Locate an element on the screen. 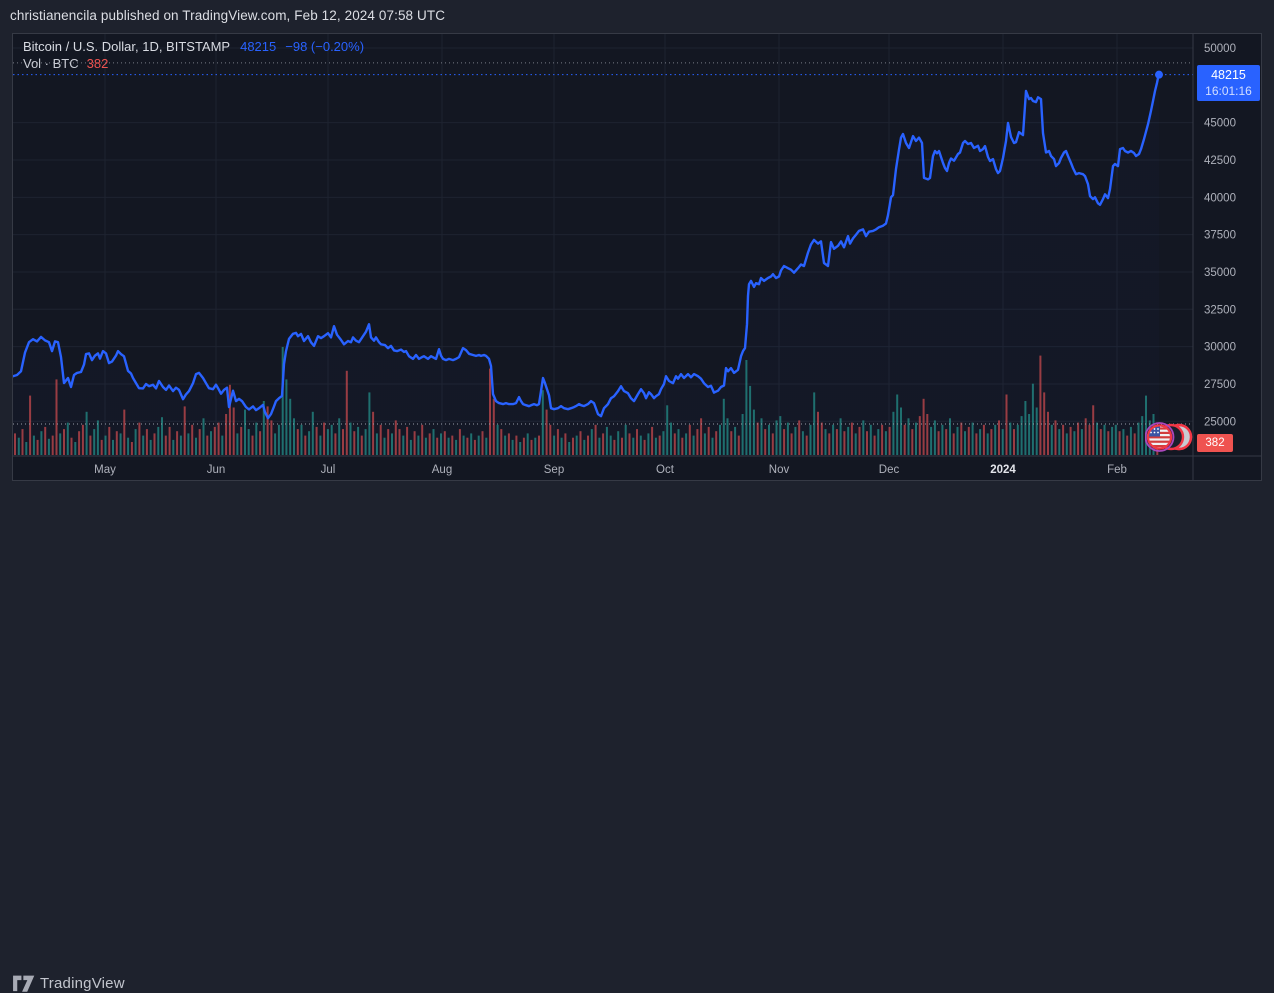 The width and height of the screenshot is (1274, 993). price-axis-label: 35000 is located at coordinates (1220, 273).